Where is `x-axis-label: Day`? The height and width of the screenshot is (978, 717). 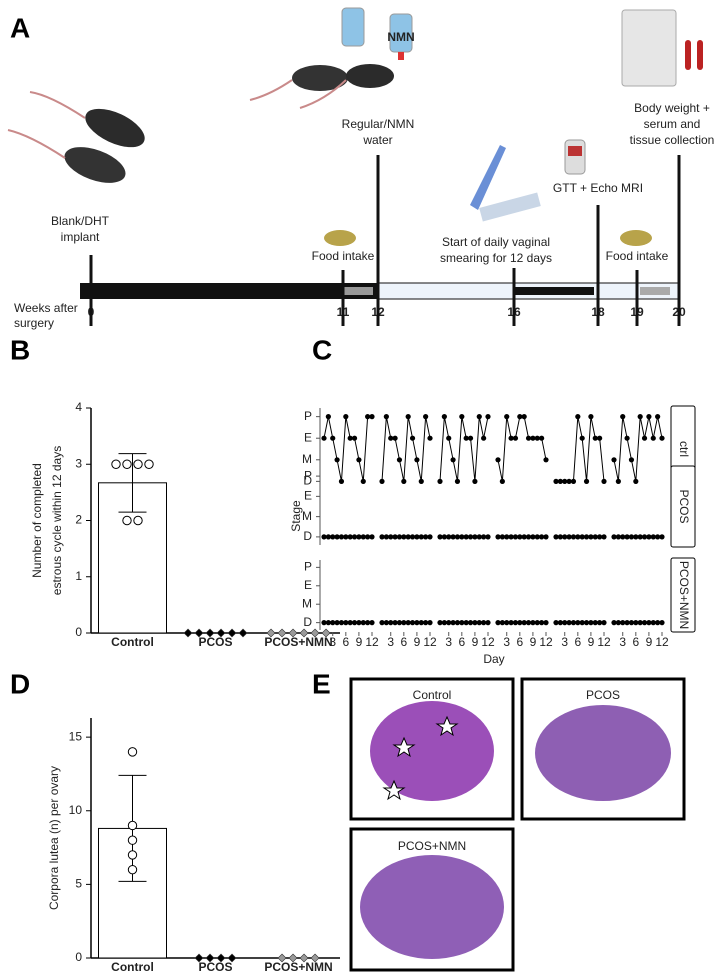 x-axis-label: Day is located at coordinates (493, 659).